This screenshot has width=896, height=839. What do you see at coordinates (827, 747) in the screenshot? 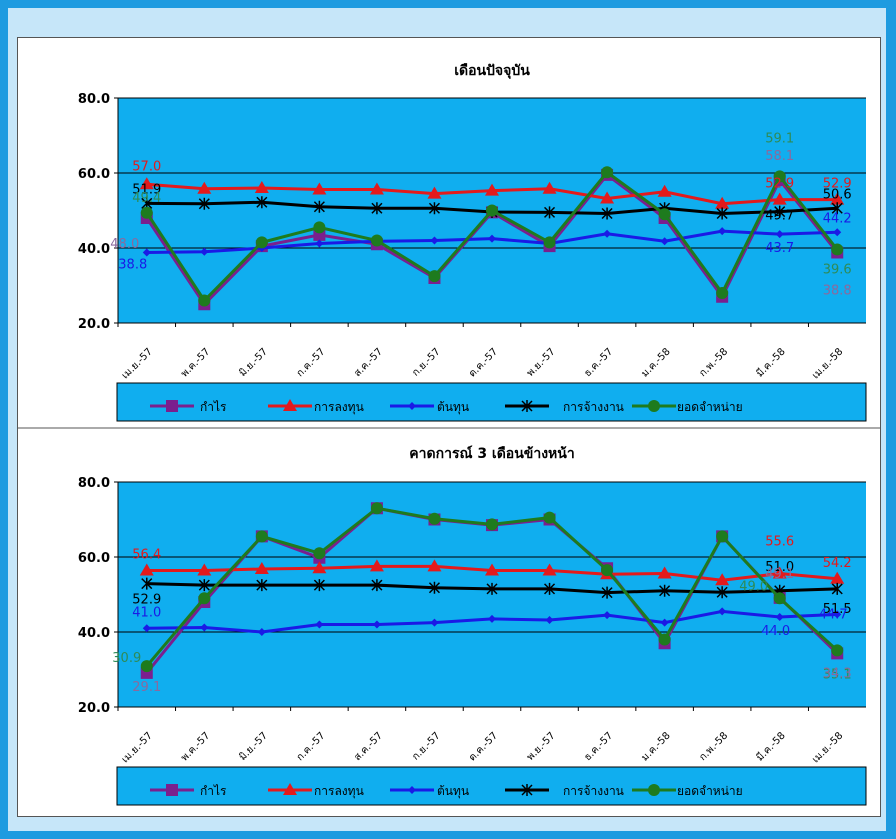
I see `x-tick-label: เม.ย.-58` at bounding box center [827, 747].